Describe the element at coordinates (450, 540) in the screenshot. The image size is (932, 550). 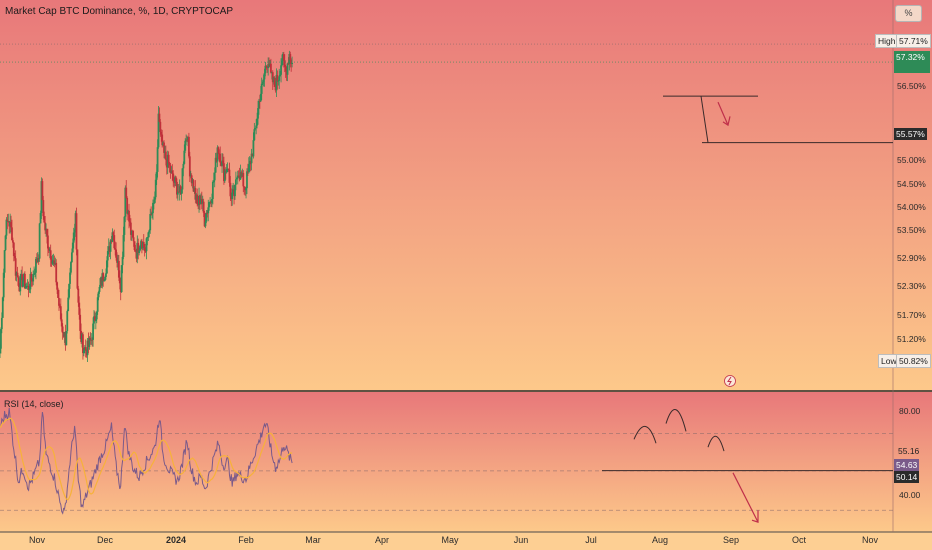
I see `x-tick-label: May` at that location.